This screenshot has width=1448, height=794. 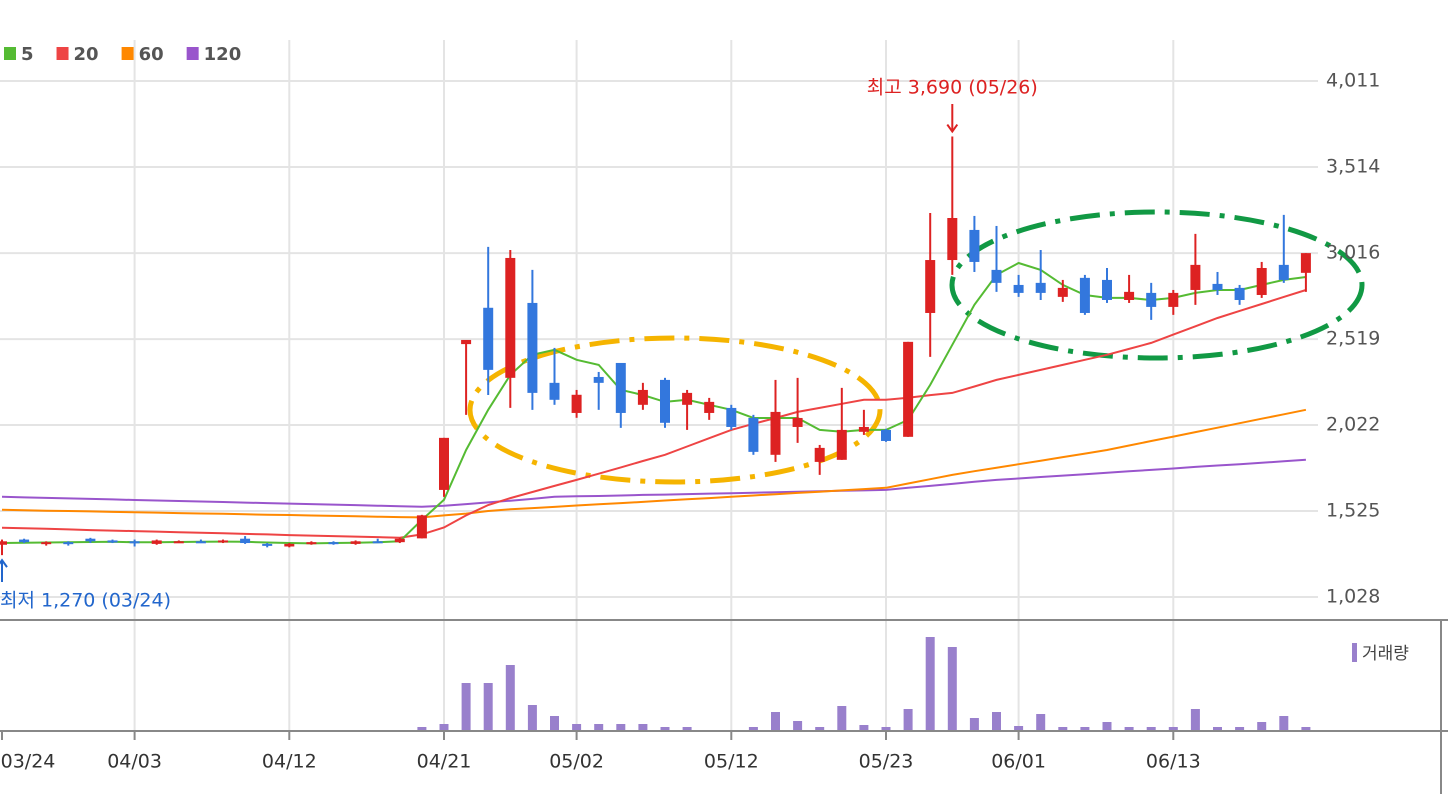 What do you see at coordinates (1157, 285) in the screenshot?
I see `highlight-ellipse` at bounding box center [1157, 285].